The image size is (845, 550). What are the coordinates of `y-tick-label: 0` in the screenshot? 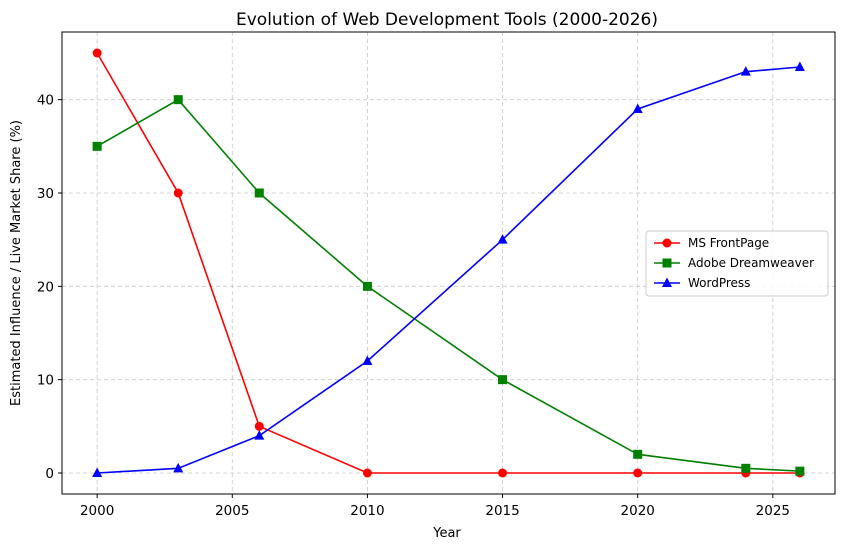 It's located at (49, 474).